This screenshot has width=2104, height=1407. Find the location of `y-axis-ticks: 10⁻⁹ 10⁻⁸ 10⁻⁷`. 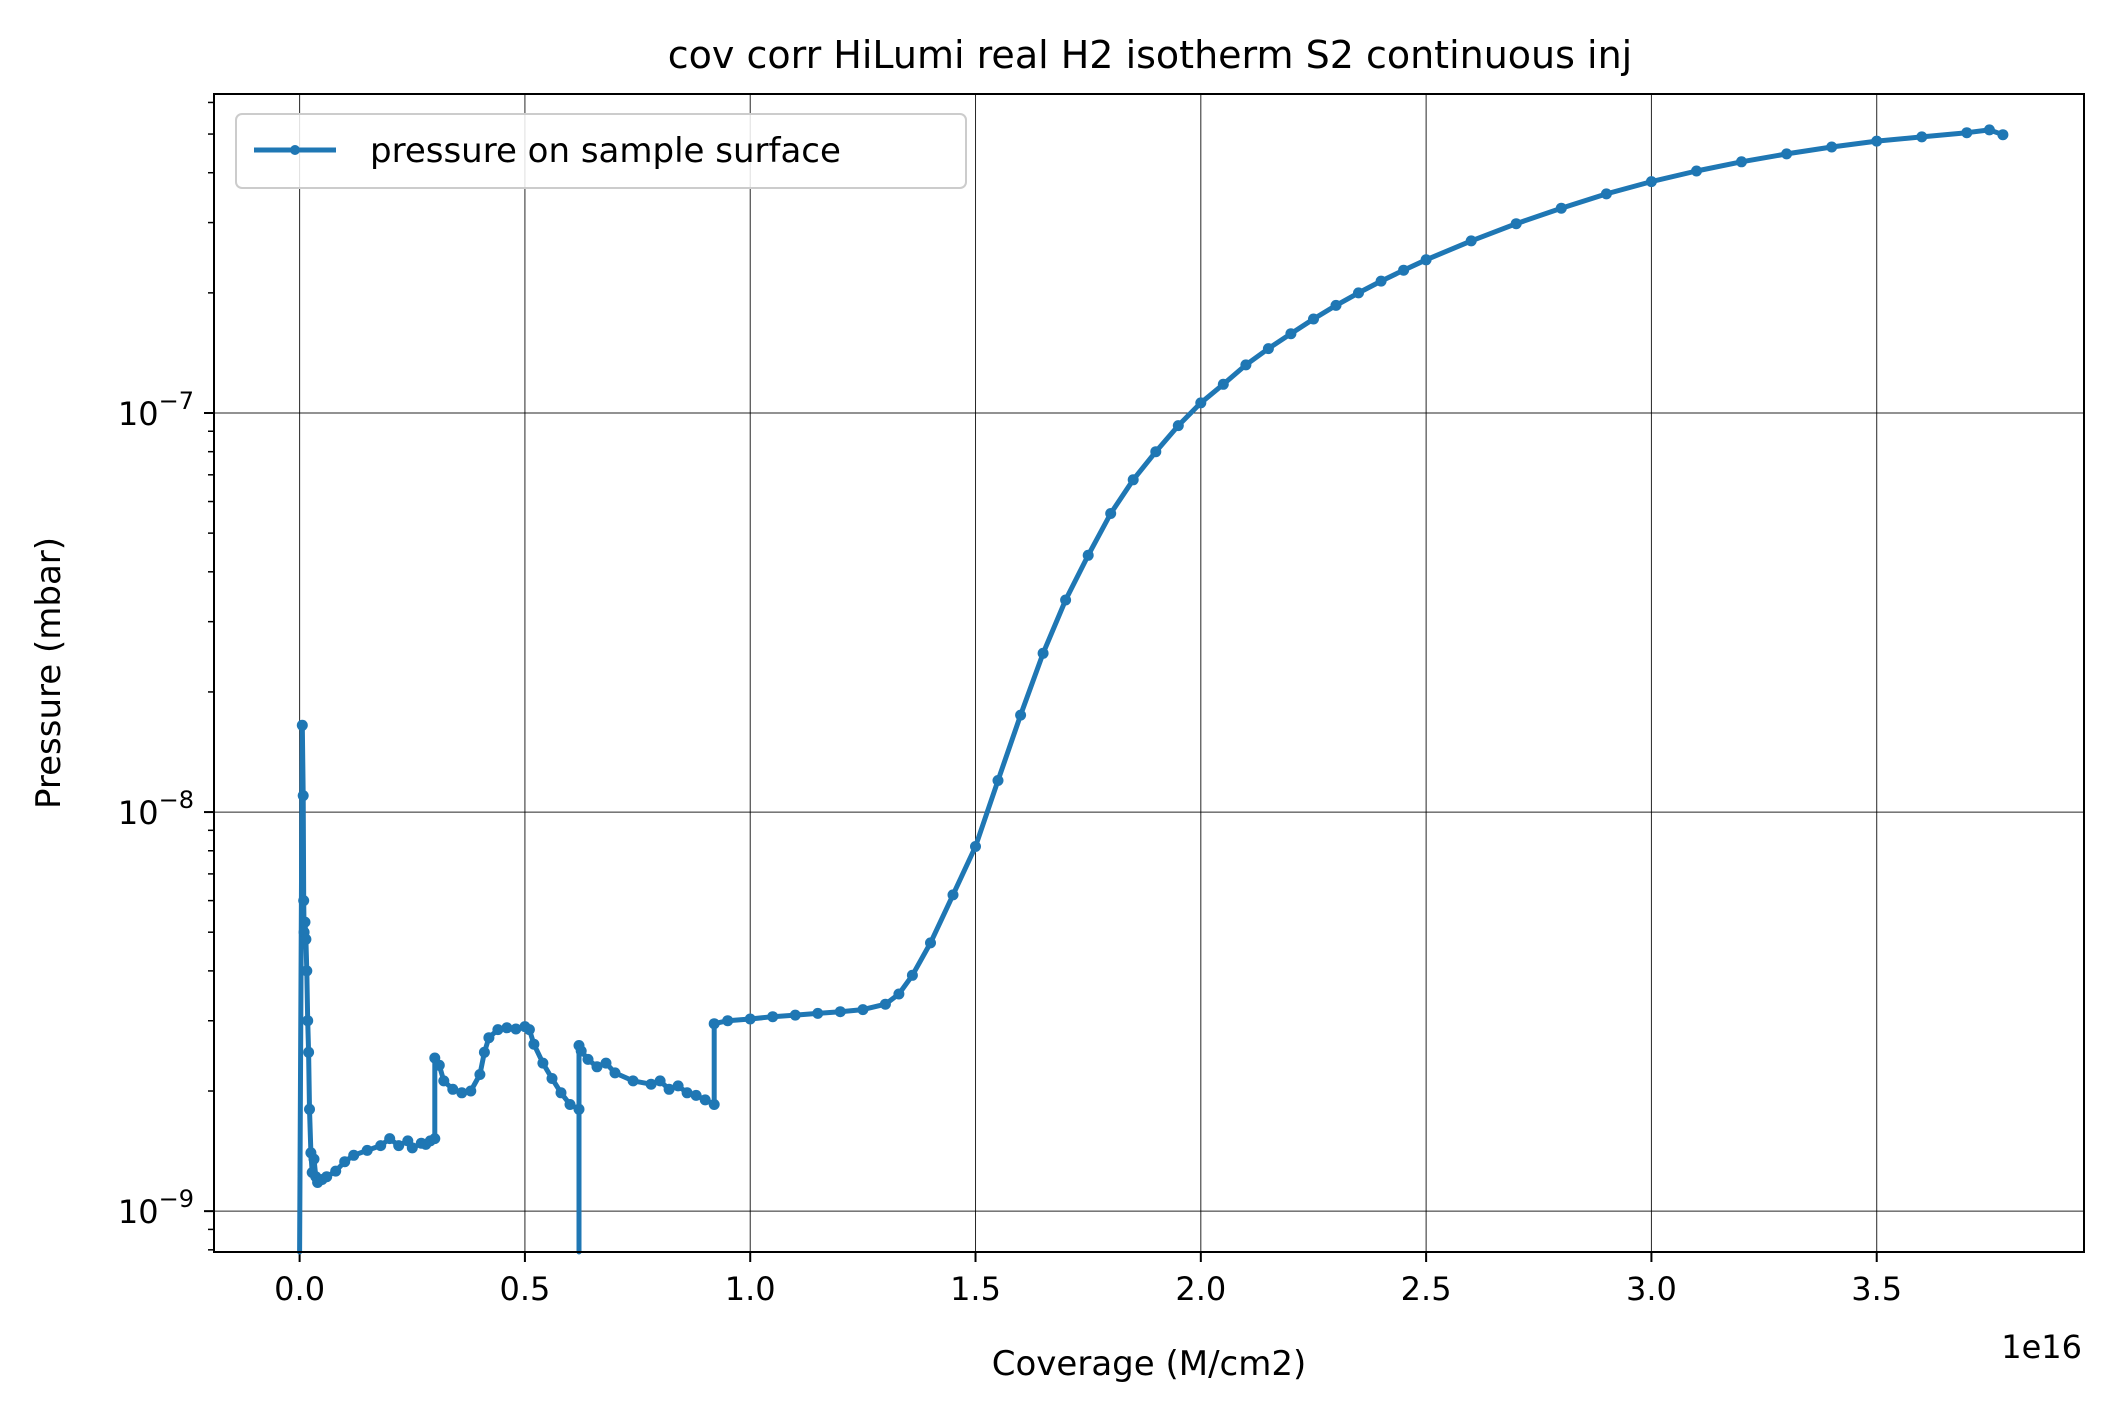

y-axis-ticks: 10⁻⁹ 10⁻⁸ 10⁻⁷ is located at coordinates (166, 809).